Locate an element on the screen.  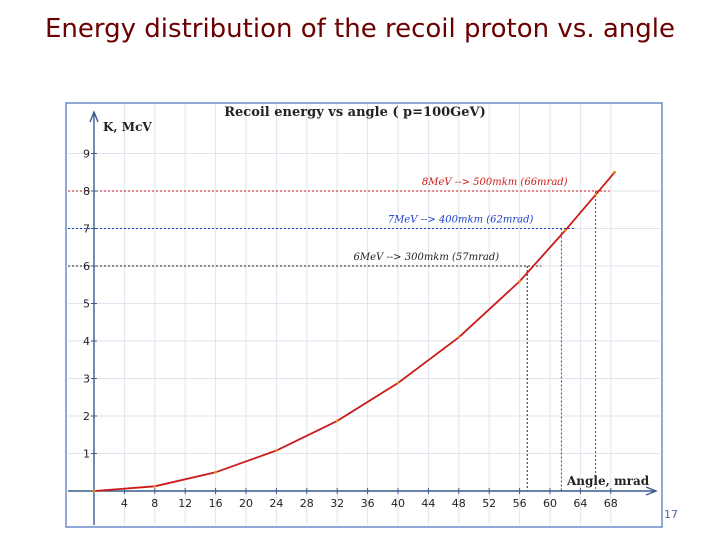
x-tick-label: 8 is located at coordinates (154, 503).